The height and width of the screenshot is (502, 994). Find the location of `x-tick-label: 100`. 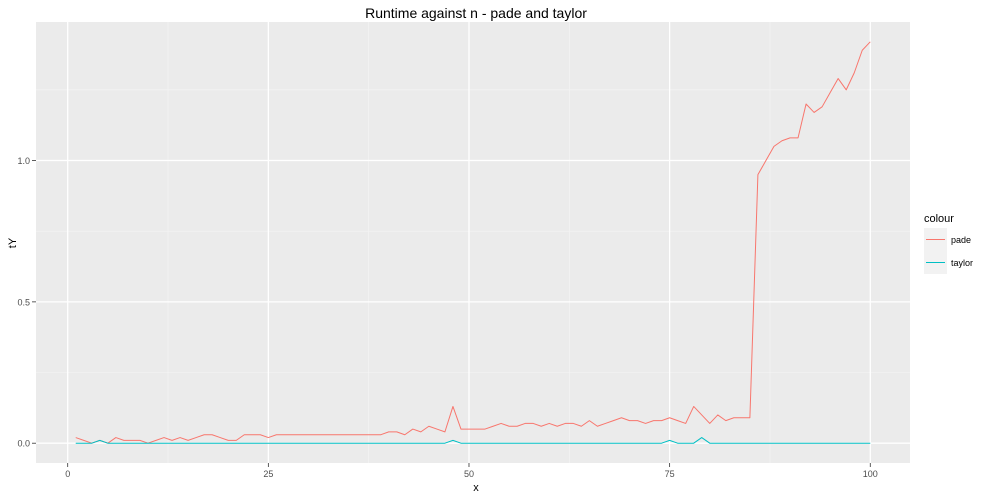

x-tick-label: 100 is located at coordinates (870, 474).